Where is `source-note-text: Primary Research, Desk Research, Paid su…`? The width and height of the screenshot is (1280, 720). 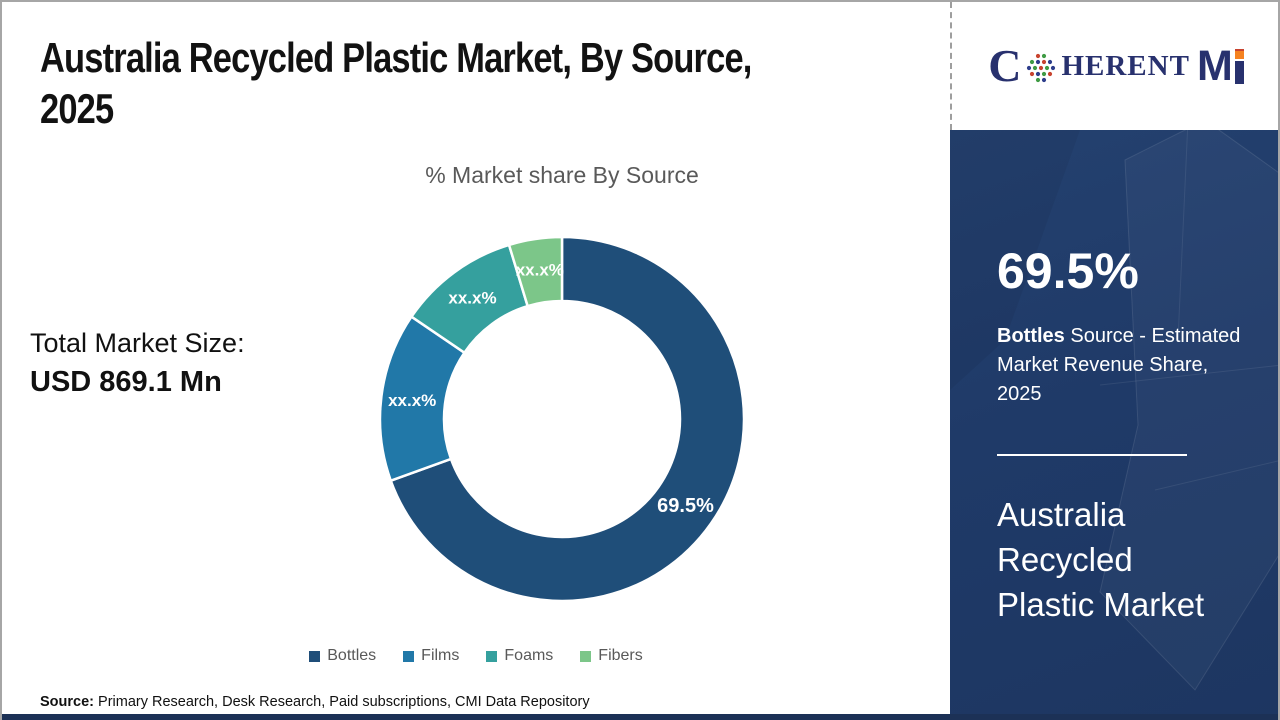 source-note-text: Primary Research, Desk Research, Paid su… is located at coordinates (342, 702).